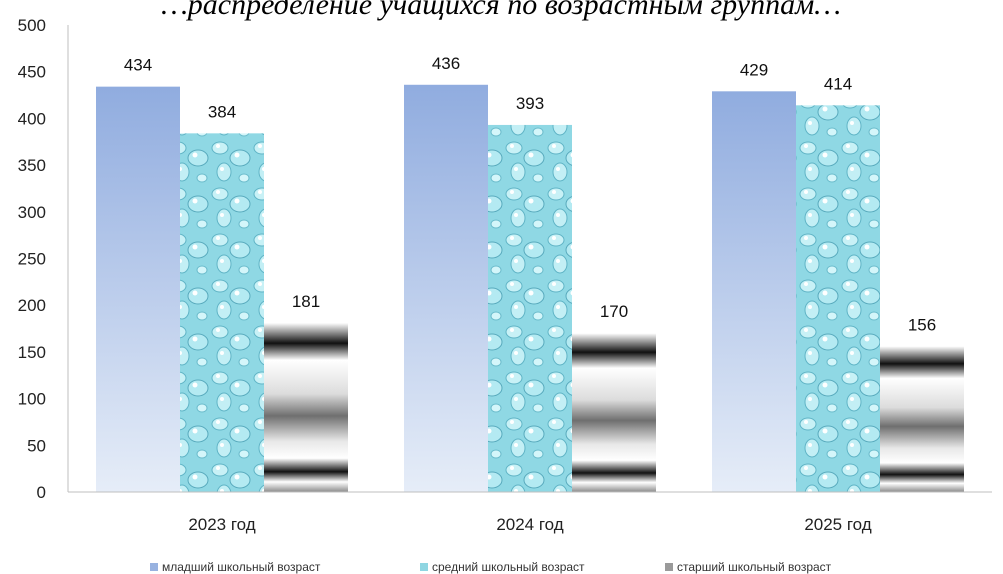  Describe the element at coordinates (221, 524) in the screenshot. I see `x-tick-label: 2023 год` at that location.